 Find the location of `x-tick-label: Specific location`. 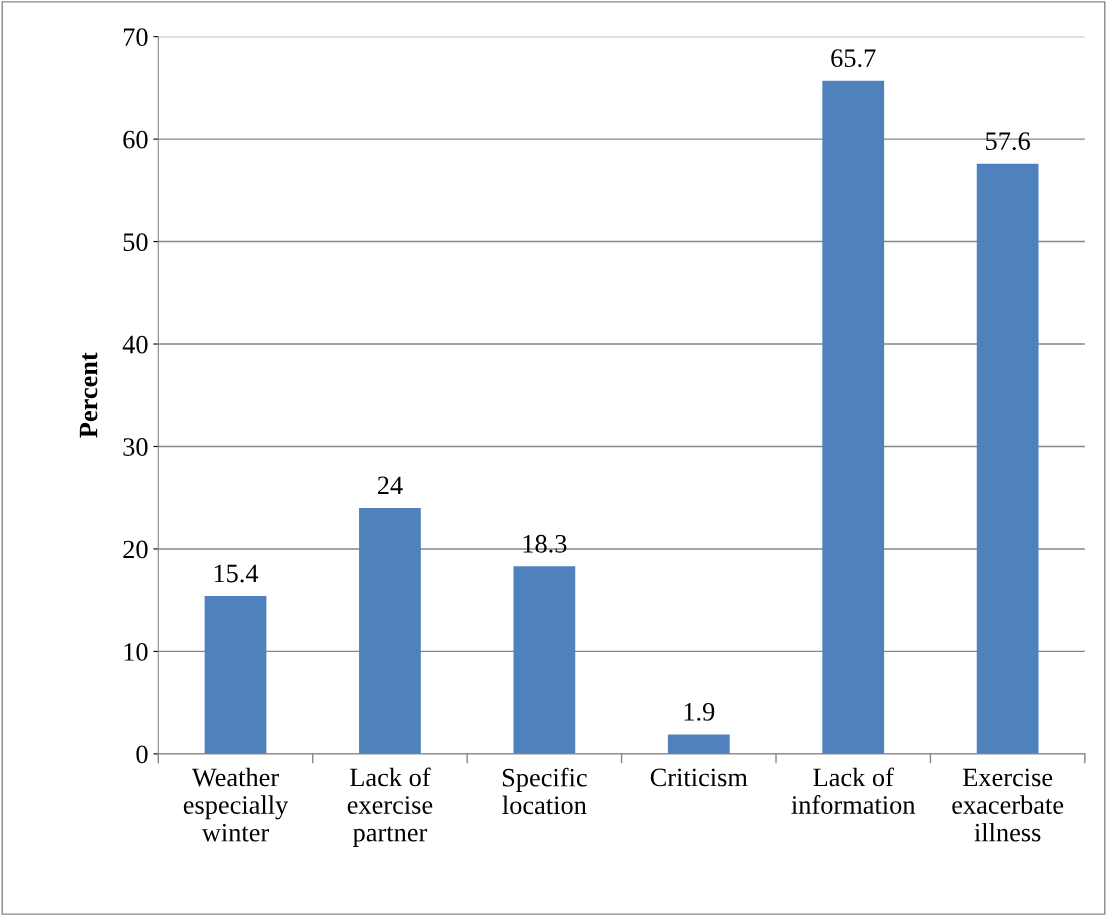

x-tick-label: Specific location is located at coordinates (544, 791).